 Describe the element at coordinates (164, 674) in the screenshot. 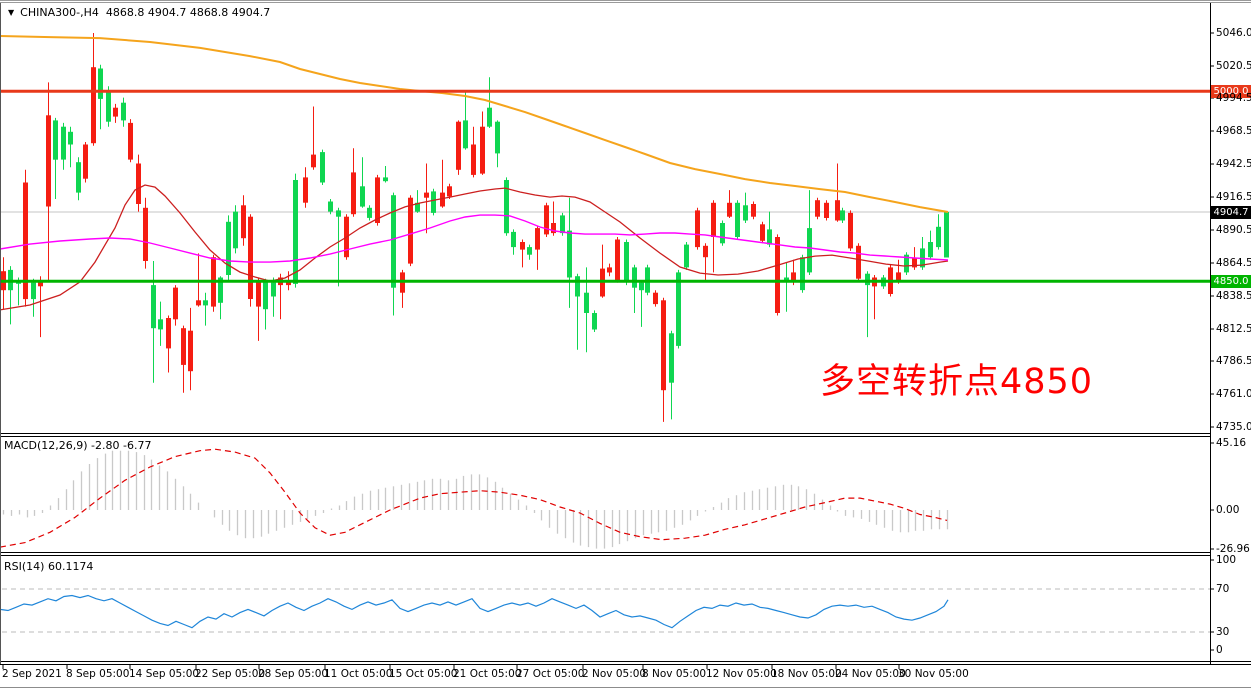

I see `time-axis-label: 14 Sep 05:00` at that location.